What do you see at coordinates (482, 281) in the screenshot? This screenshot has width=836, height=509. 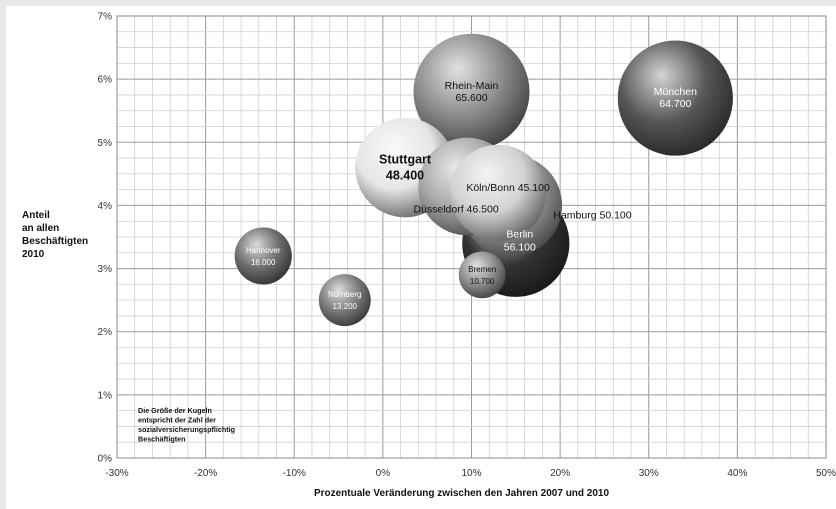 I see `bubble-label-value: 10.700` at bounding box center [482, 281].